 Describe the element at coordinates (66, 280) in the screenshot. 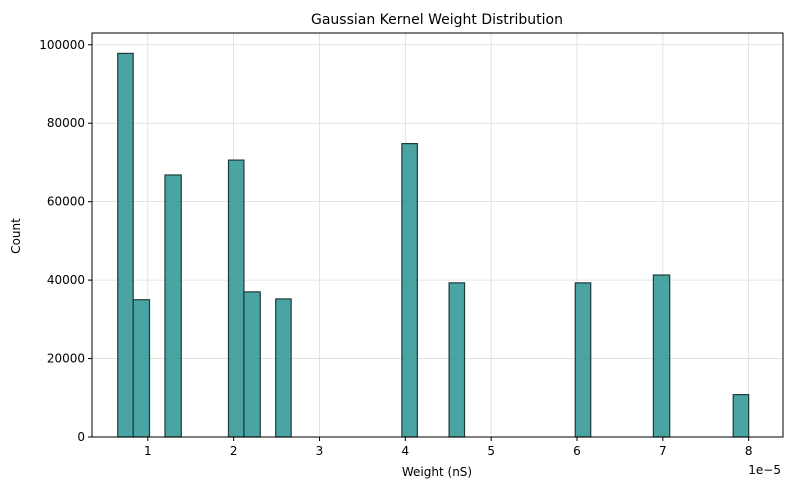

I see `y-tick-label: 40000` at that location.